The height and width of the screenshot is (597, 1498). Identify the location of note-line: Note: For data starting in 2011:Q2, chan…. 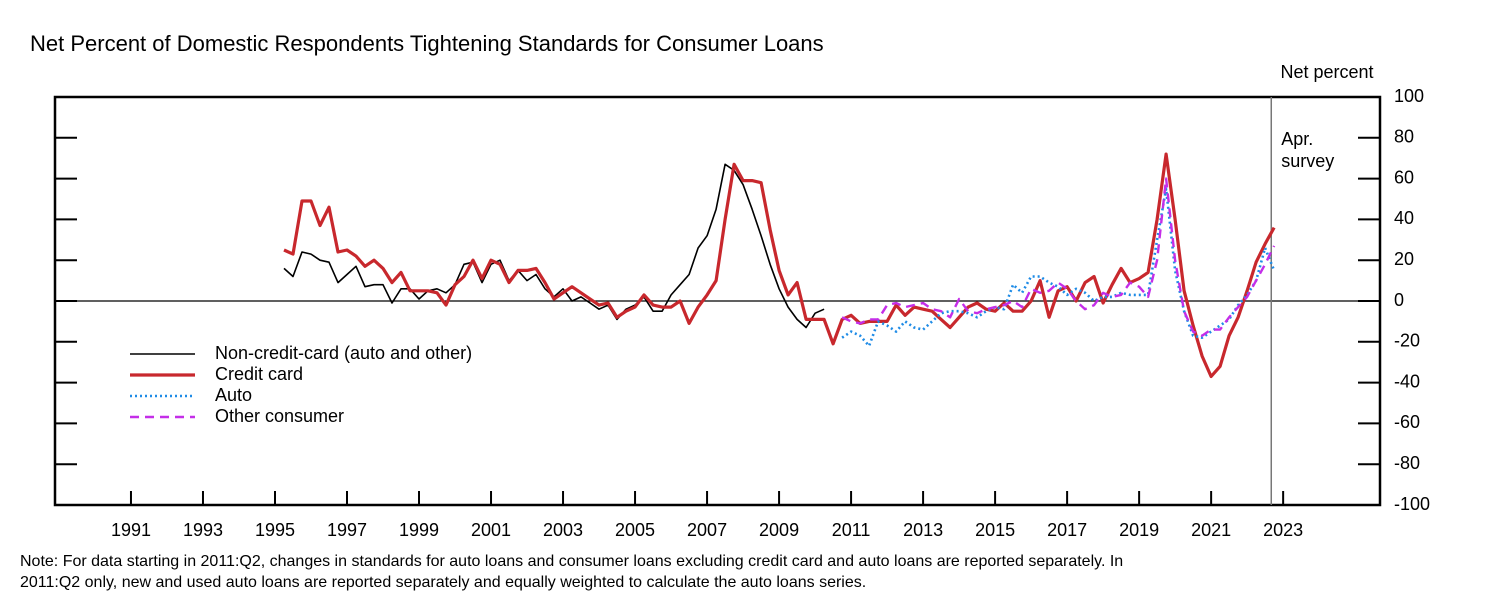
(571, 561).